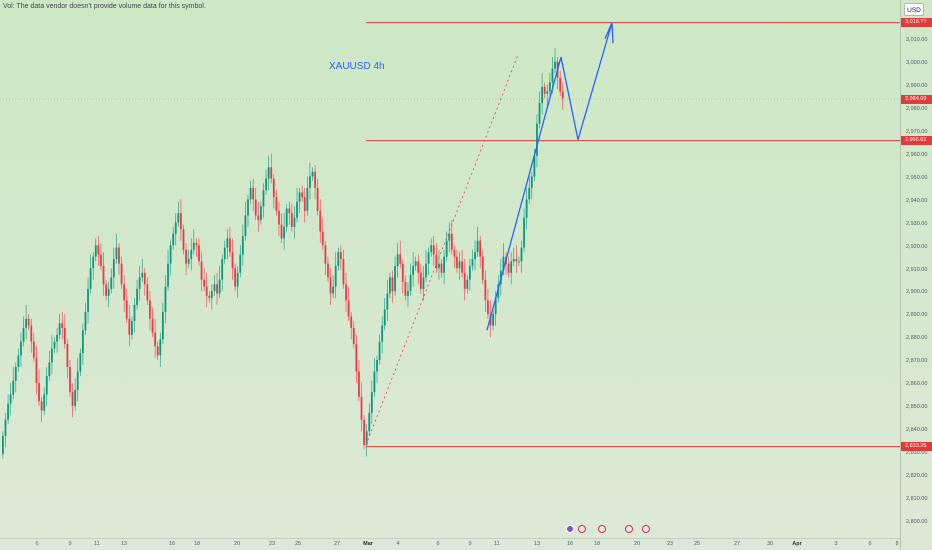 The width and height of the screenshot is (932, 550). Describe the element at coordinates (442, 250) in the screenshot. I see `dotted-trend-line` at that location.